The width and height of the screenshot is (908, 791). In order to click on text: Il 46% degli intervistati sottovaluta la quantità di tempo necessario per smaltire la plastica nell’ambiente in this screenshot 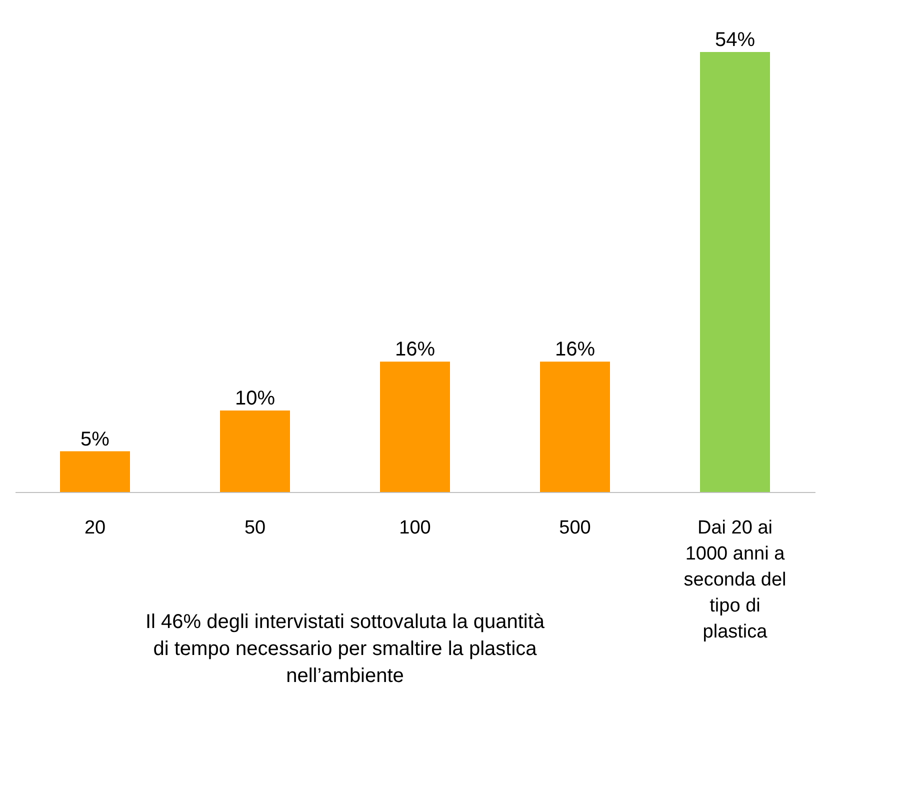, I will do `click(345, 649)`.